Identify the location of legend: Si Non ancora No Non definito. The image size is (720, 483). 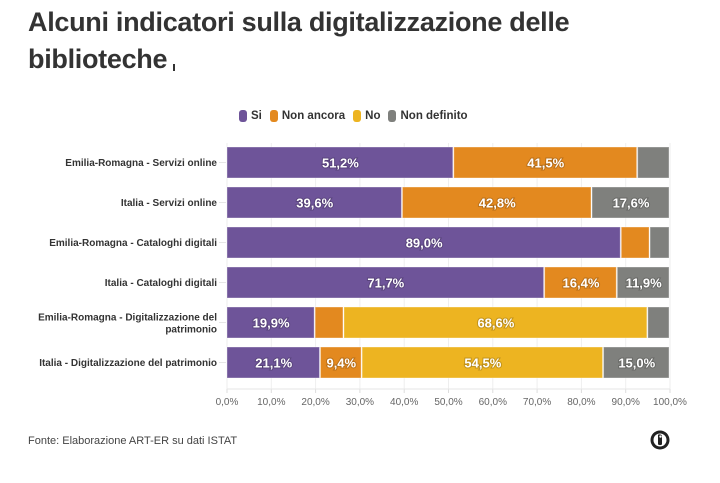
(353, 116).